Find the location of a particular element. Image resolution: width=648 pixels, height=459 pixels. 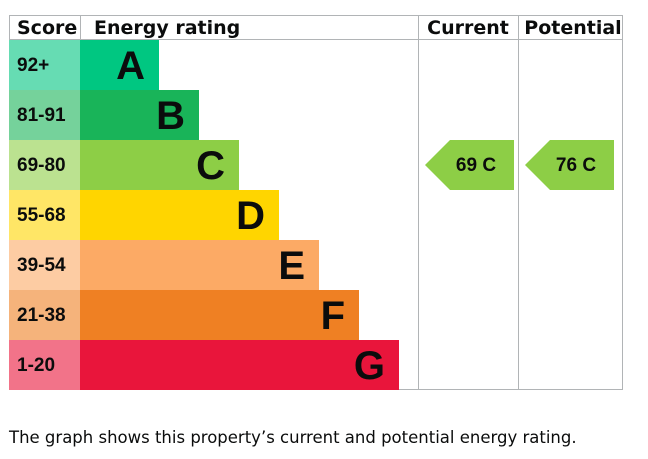

score-cell-b is located at coordinates (44, 115).